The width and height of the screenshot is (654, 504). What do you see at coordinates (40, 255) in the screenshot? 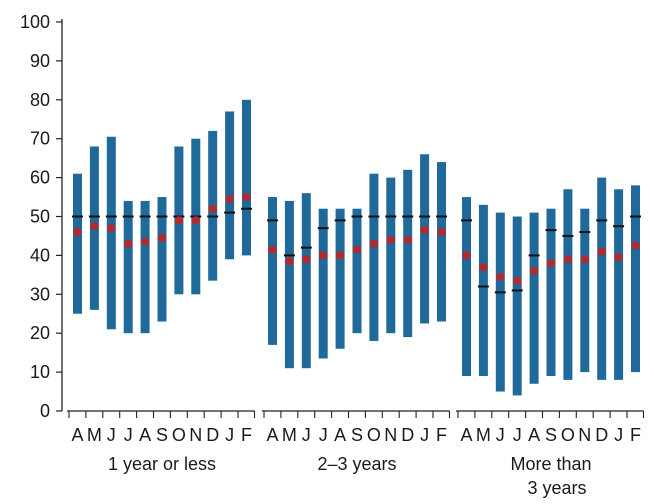
I see `y-tick-label: 40` at bounding box center [40, 255].